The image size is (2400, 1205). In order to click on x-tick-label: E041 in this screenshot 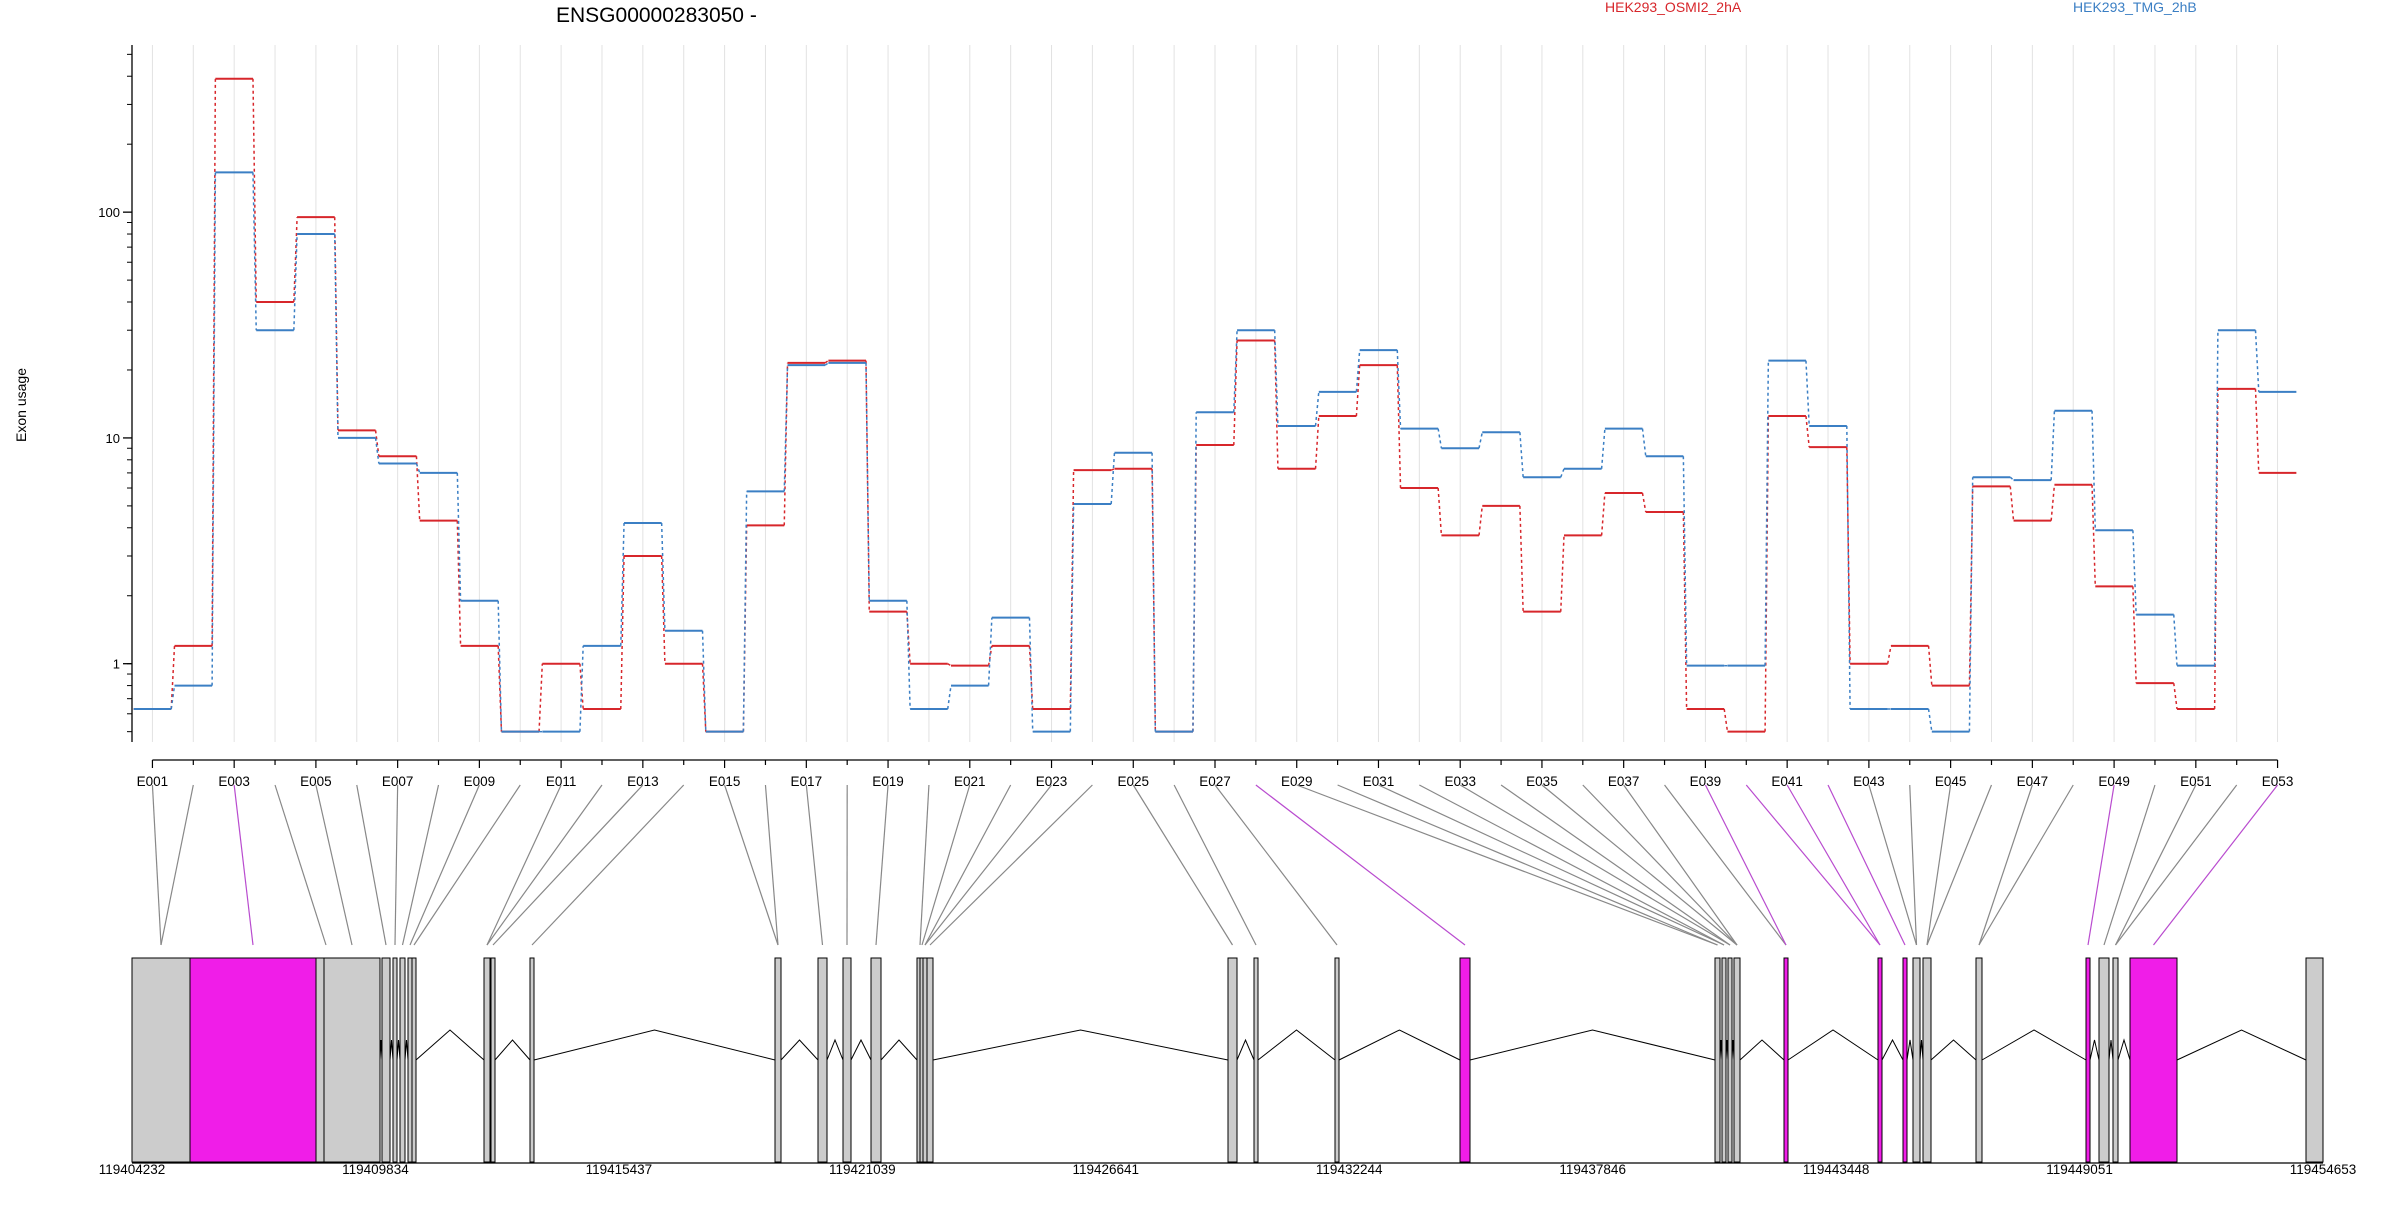, I will do `click(1787, 781)`.